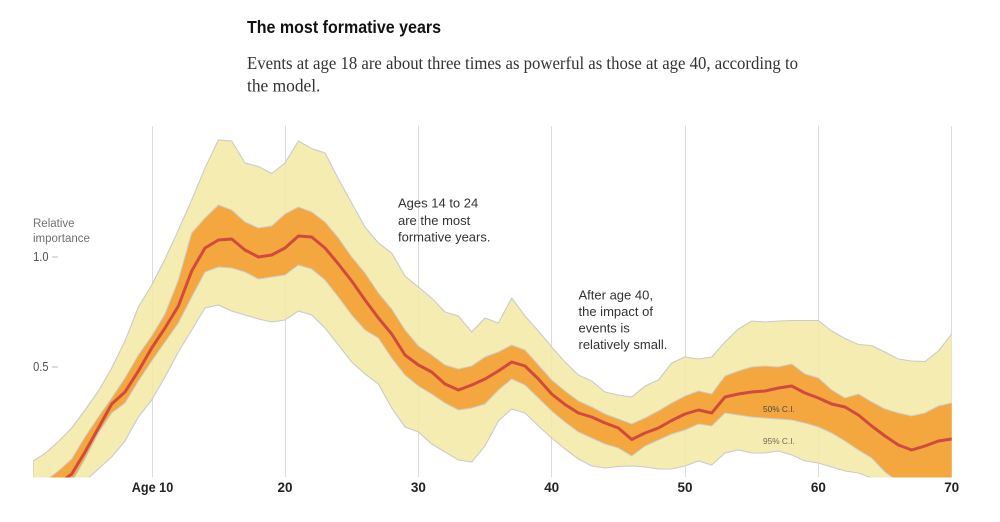 The height and width of the screenshot is (522, 1000). Describe the element at coordinates (434, 220) in the screenshot. I see `svg-text: are the most` at that location.